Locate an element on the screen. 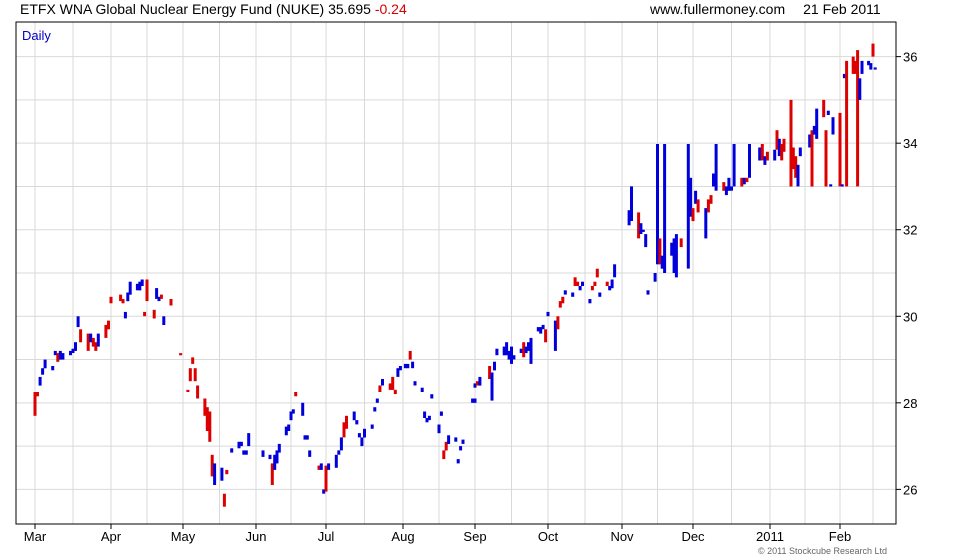 The width and height of the screenshot is (980, 560). header-source: www.fullermoney.com 21 Feb 2011 is located at coordinates (765, 9).